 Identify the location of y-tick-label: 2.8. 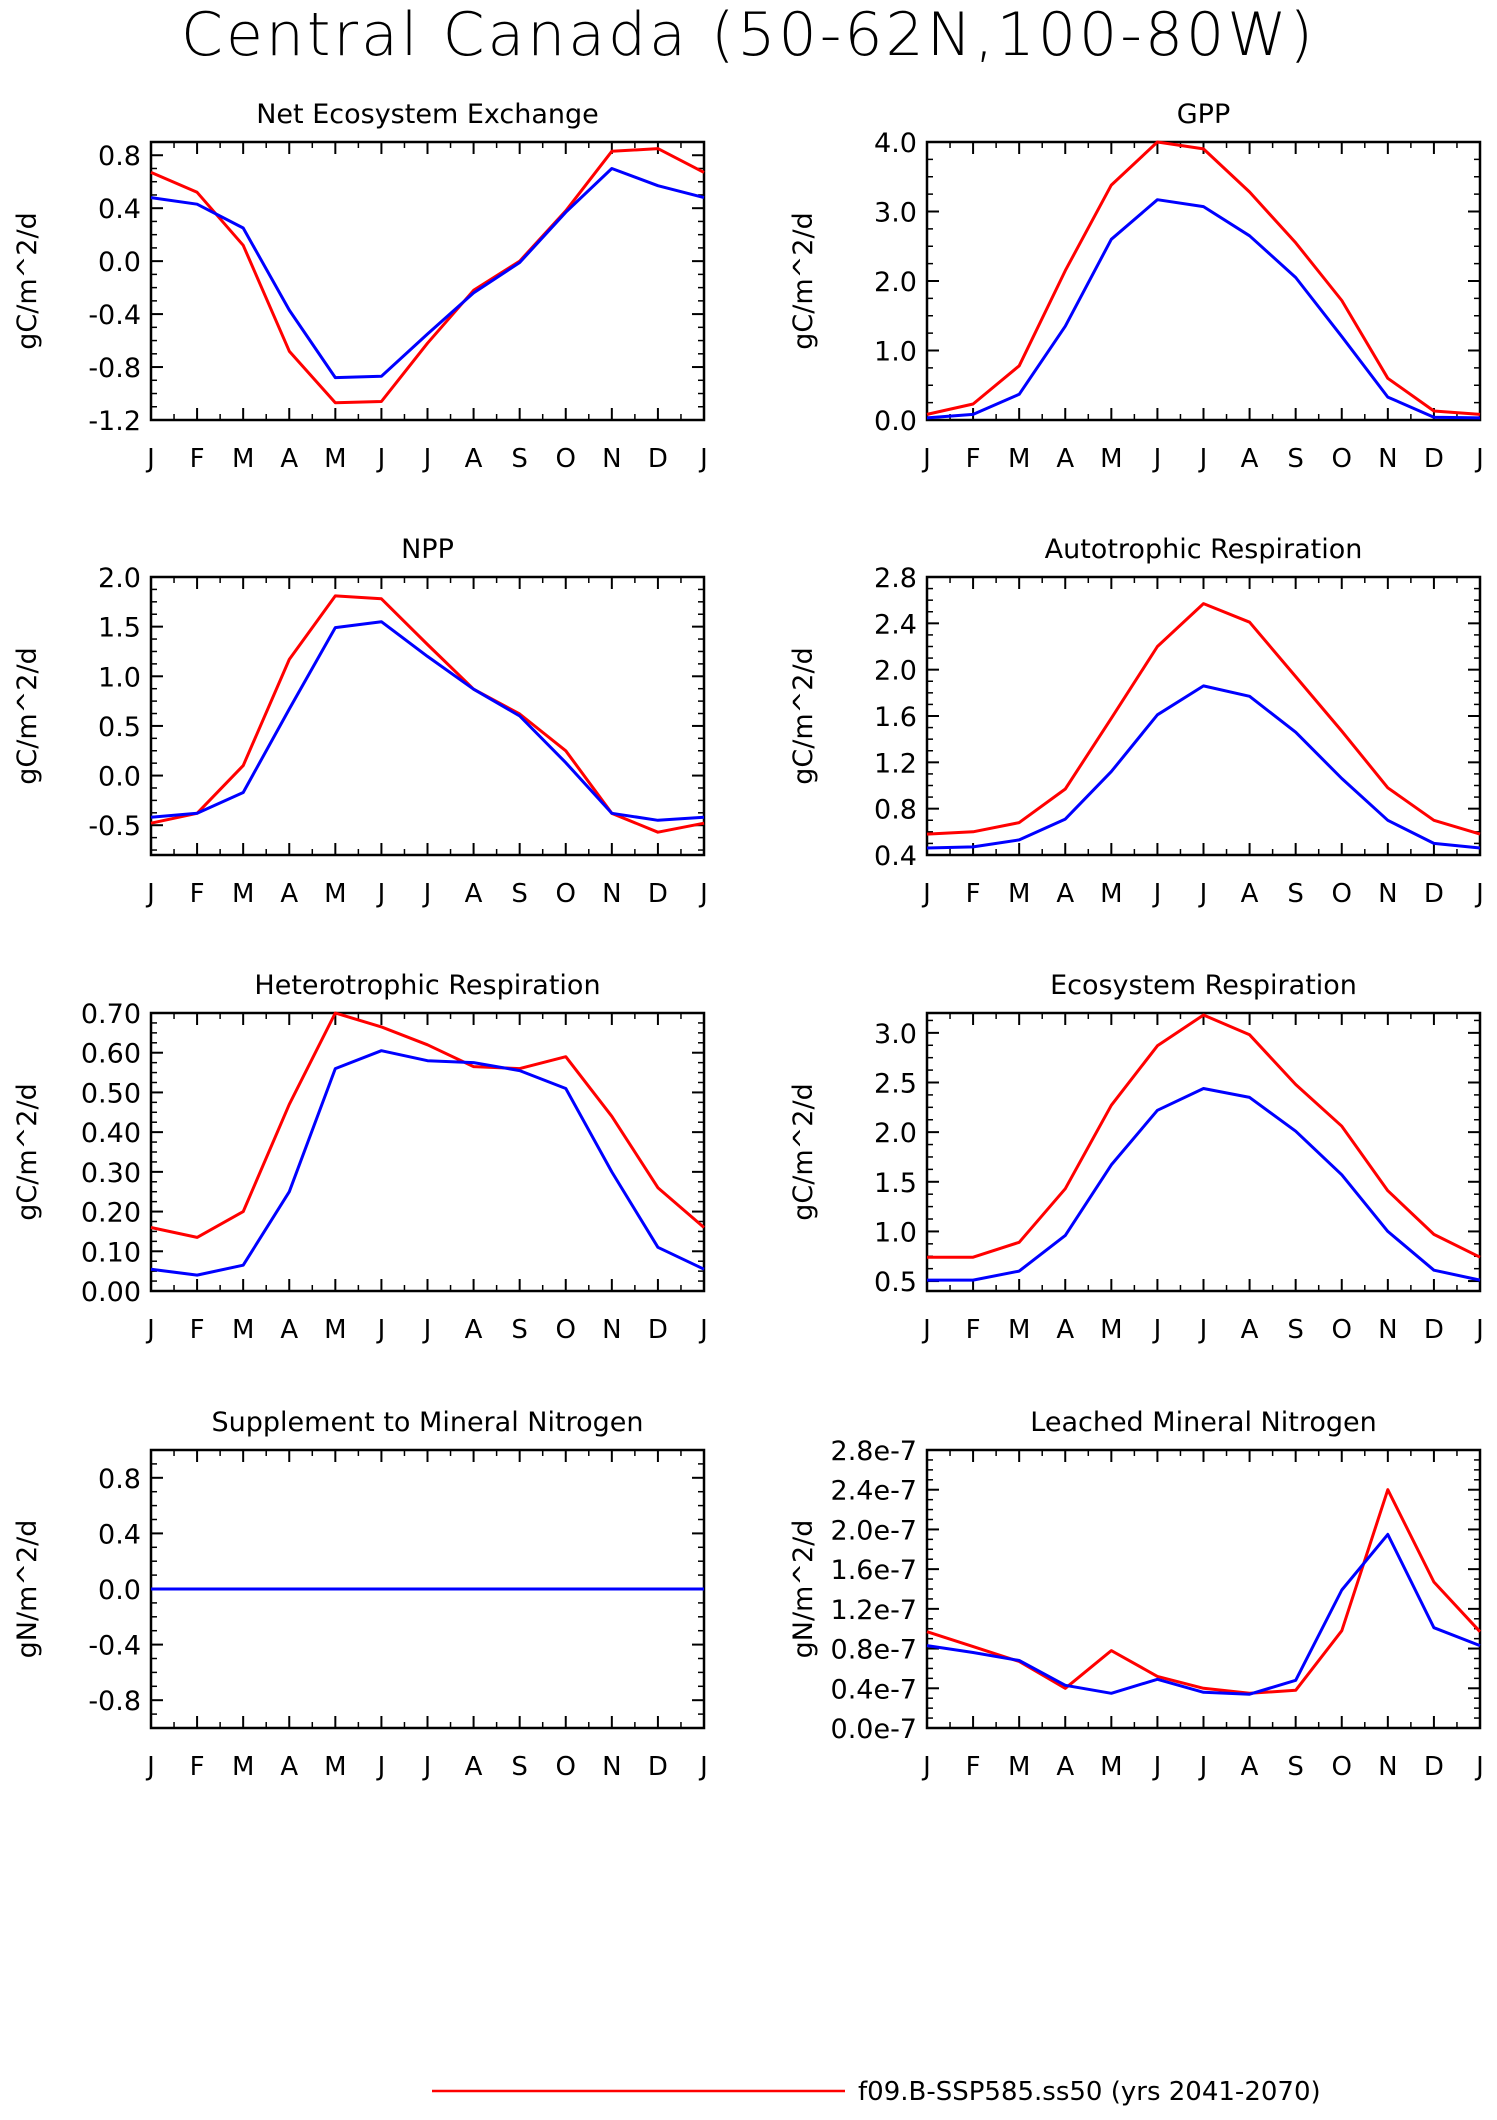
(895, 578).